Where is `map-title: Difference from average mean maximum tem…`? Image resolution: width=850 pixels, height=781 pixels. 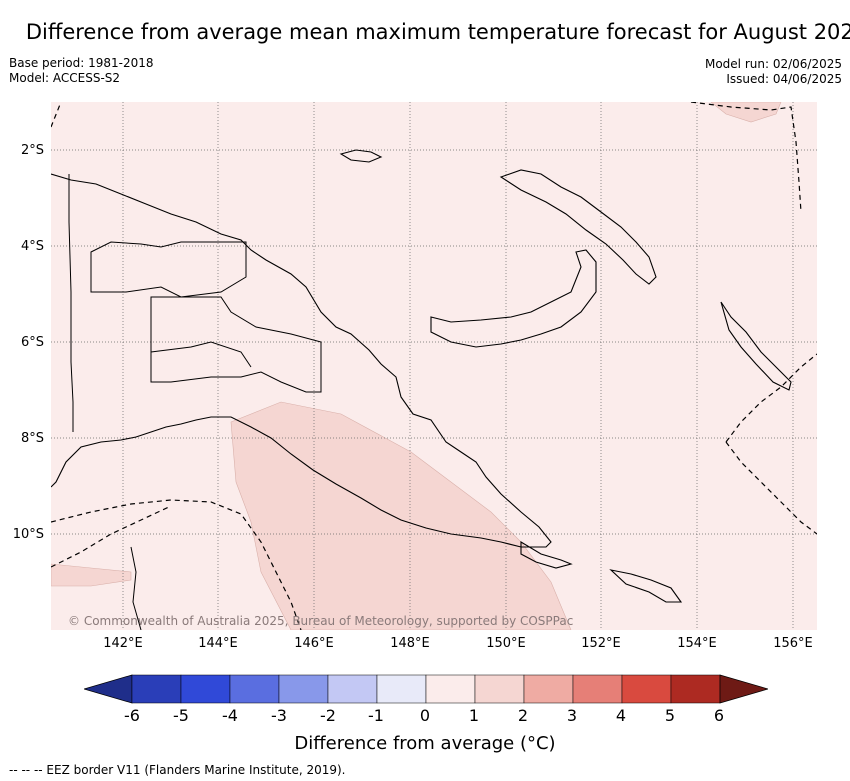
map-title: Difference from average mean maximum tem… is located at coordinates (437, 32).